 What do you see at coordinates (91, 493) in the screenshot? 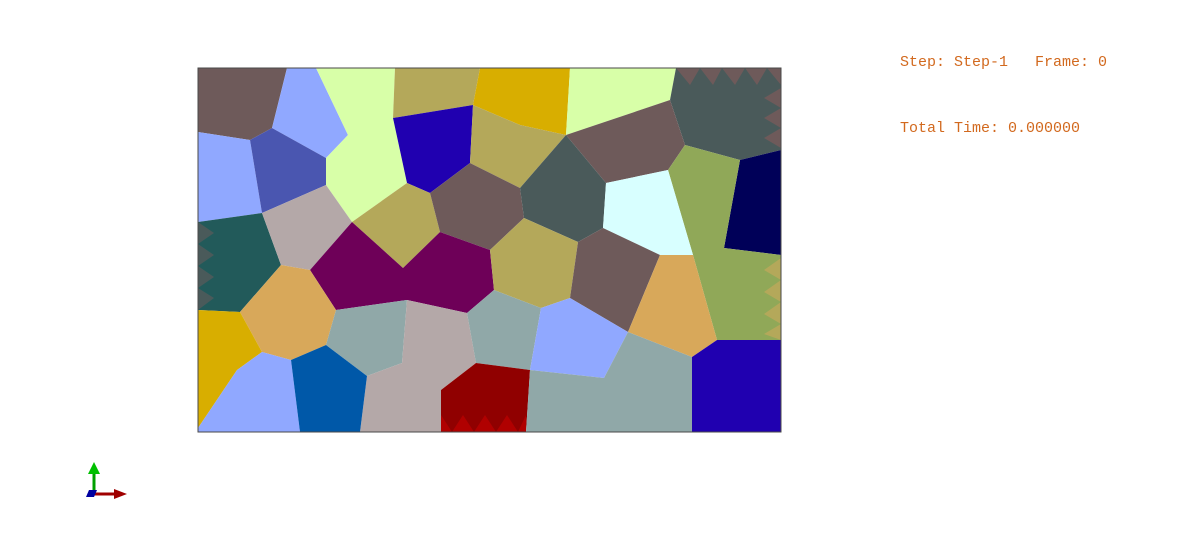
I see `z-axis-marker` at bounding box center [91, 493].